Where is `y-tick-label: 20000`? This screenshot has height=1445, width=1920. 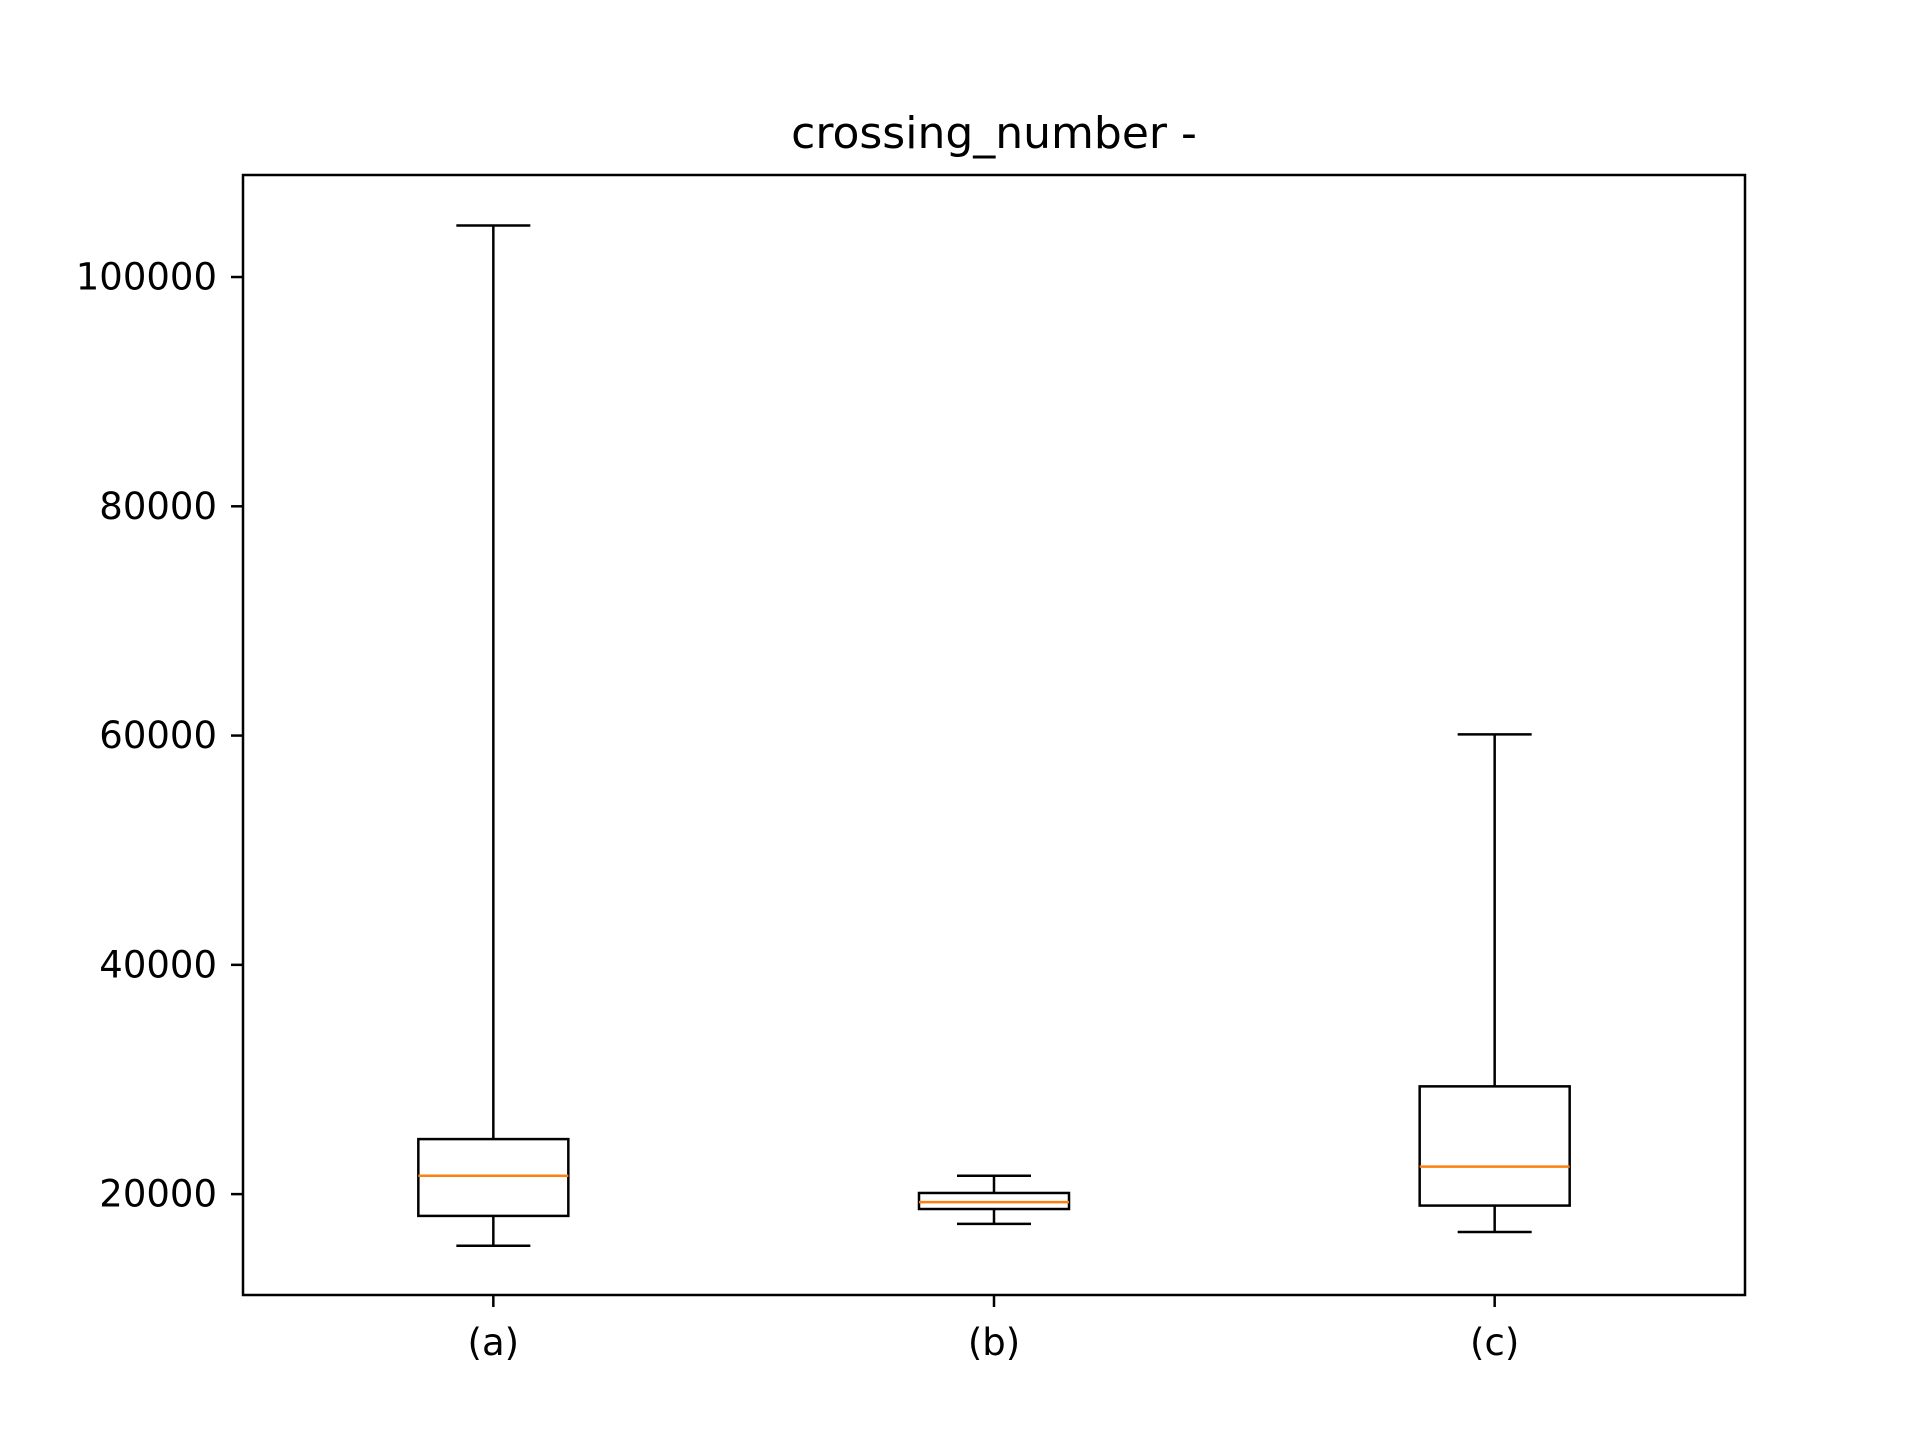
y-tick-label: 20000 is located at coordinates (158, 1194).